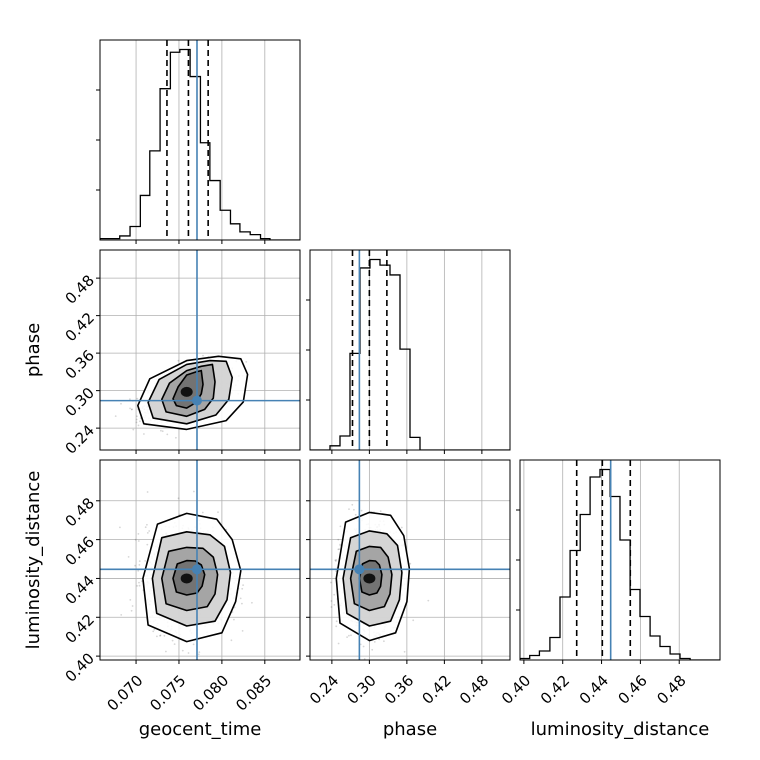  Describe the element at coordinates (620, 564) in the screenshot. I see `histogram-step` at that location.